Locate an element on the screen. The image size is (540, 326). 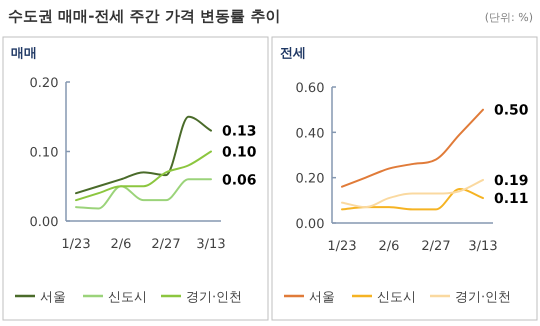
data-label: 0.50 is located at coordinates (511, 110).